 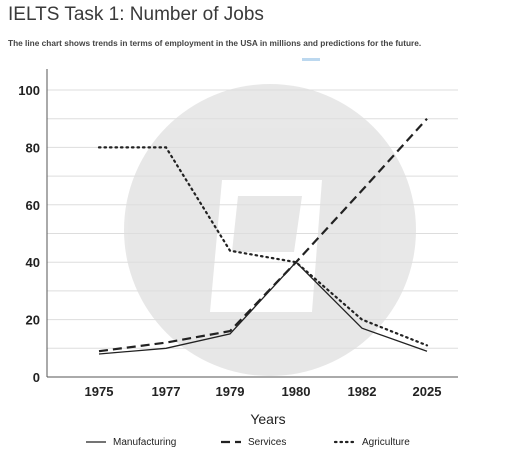 I want to click on x-tick-label: 1980, so click(x=296, y=391).